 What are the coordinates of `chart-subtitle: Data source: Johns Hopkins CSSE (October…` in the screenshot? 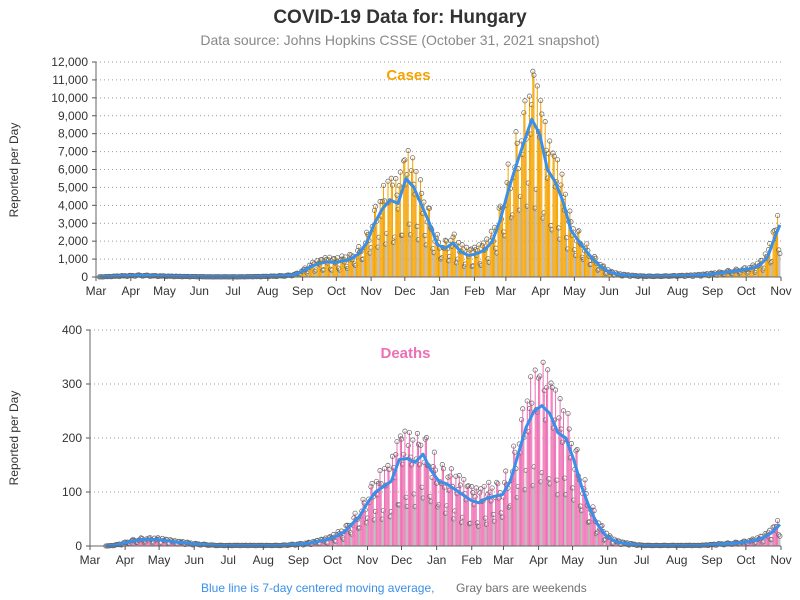 It's located at (399, 40).